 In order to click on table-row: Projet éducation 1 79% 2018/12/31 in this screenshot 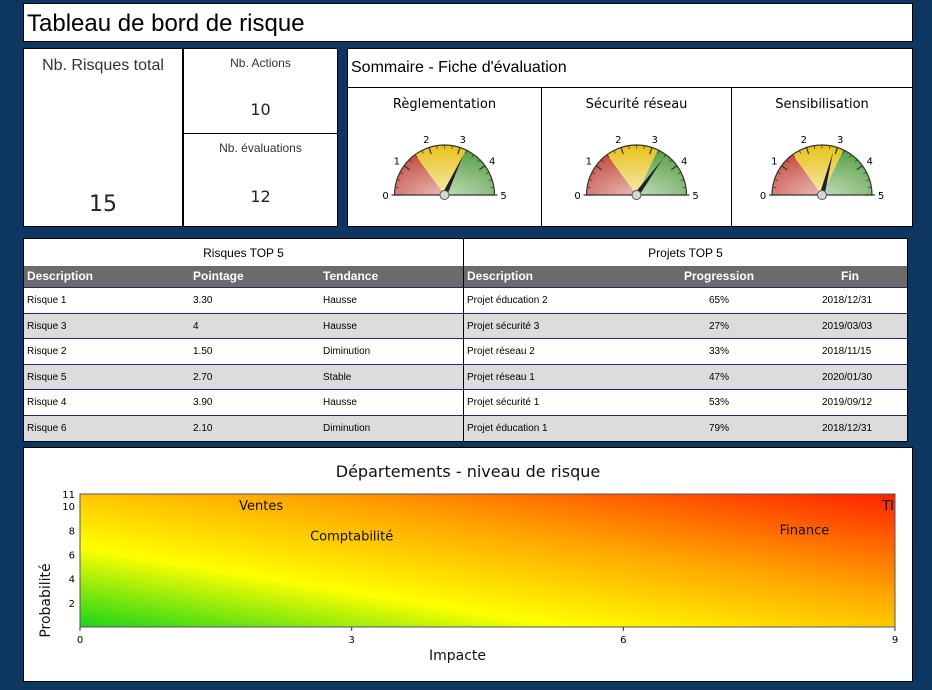, I will do `click(685, 427)`.